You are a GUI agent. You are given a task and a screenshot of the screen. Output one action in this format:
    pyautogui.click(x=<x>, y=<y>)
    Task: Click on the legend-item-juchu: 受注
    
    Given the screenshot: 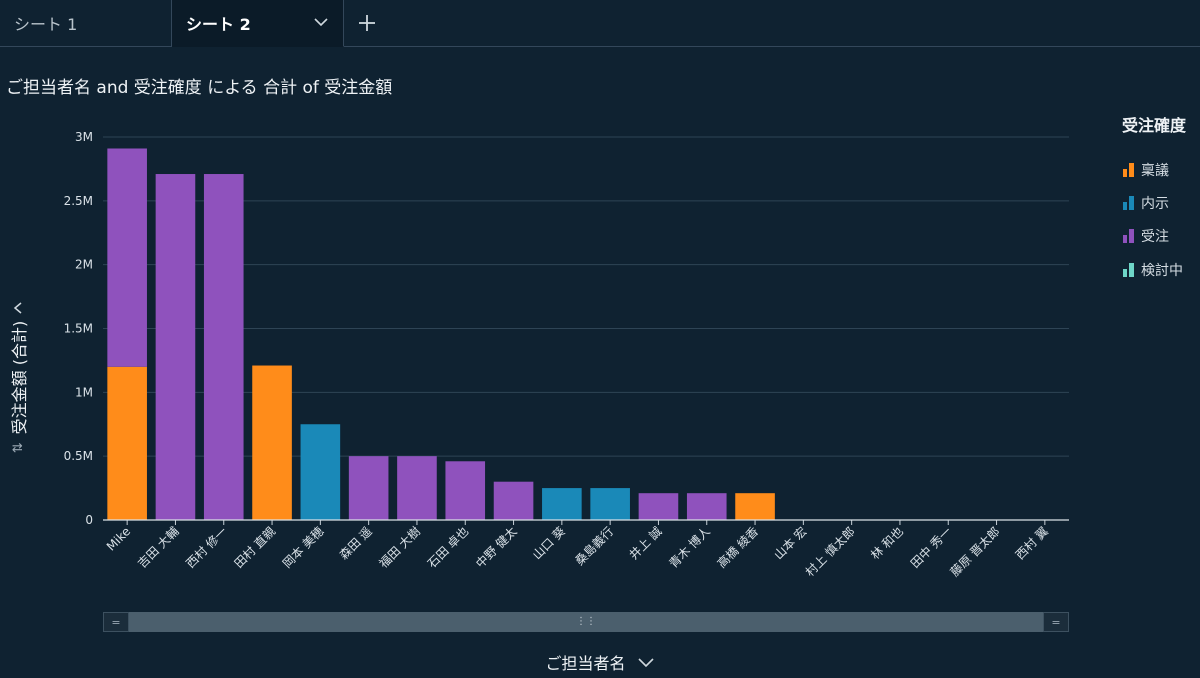 What is the action you would take?
    pyautogui.click(x=1145, y=236)
    